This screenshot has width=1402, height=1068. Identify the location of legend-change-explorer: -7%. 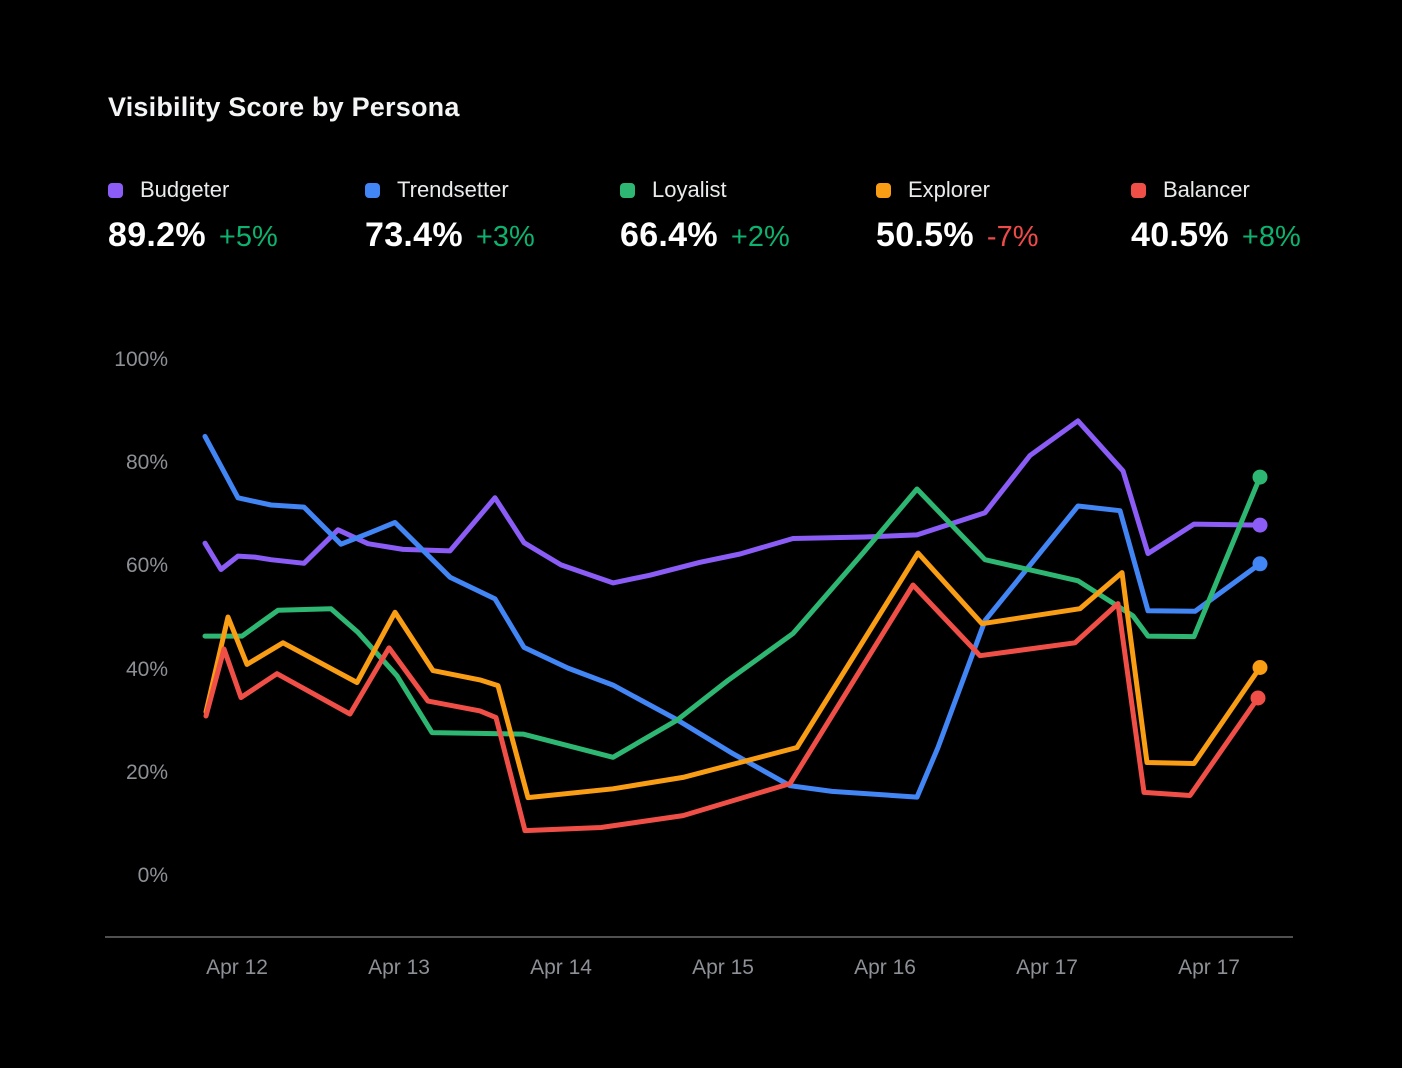
(1012, 237).